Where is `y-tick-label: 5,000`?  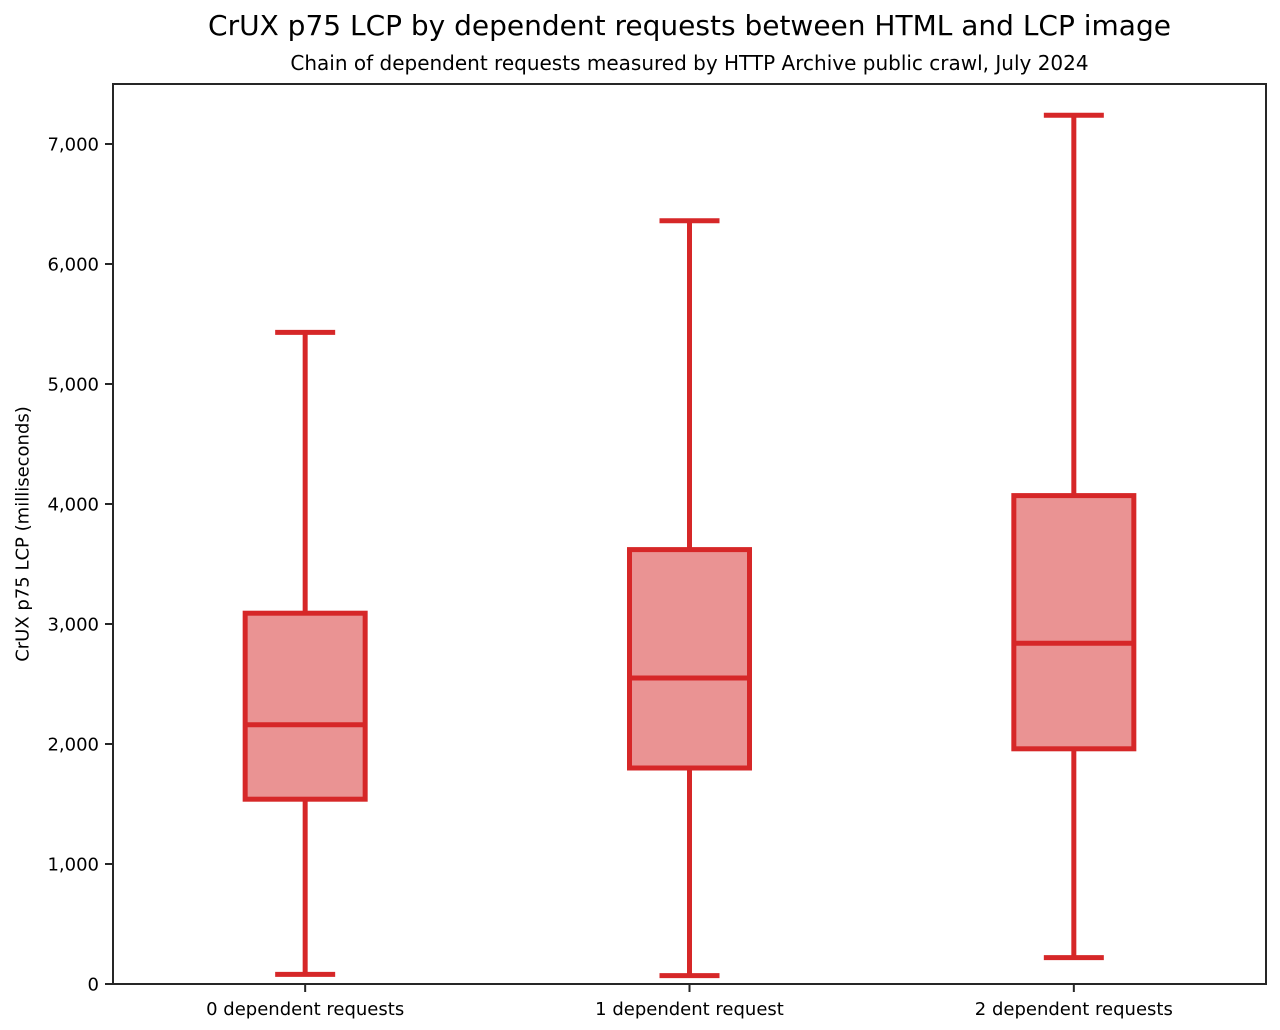 y-tick-label: 5,000 is located at coordinates (73, 385).